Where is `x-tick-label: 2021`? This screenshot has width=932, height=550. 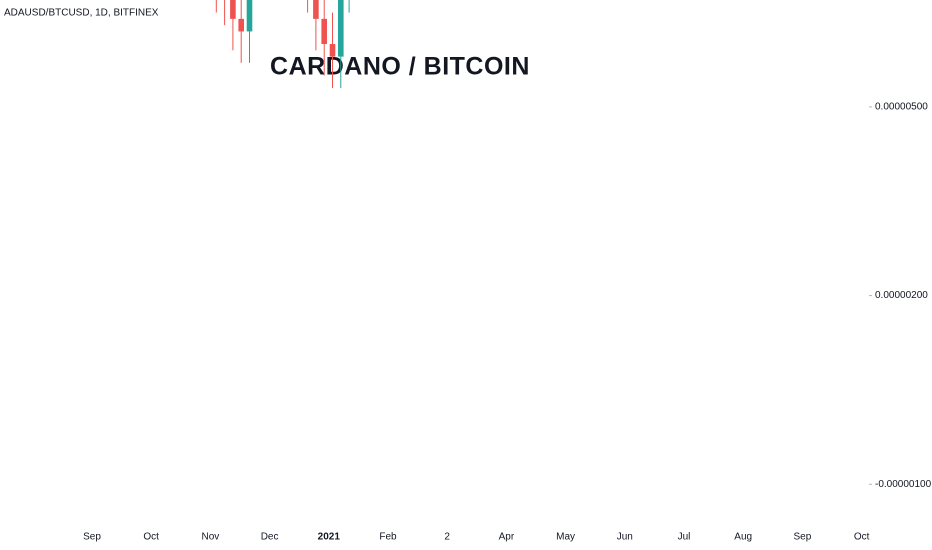 x-tick-label: 2021 is located at coordinates (329, 537).